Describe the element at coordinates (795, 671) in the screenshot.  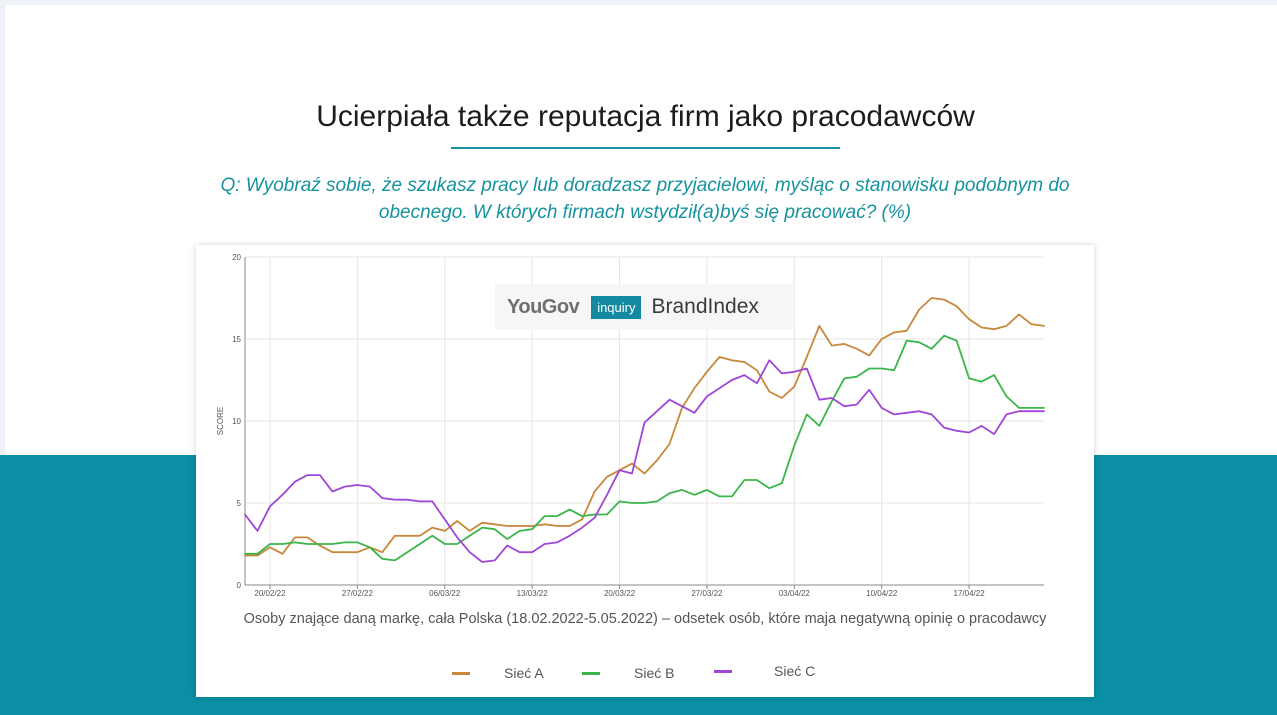
I see `legend-label-siec-c: Sieć C` at that location.